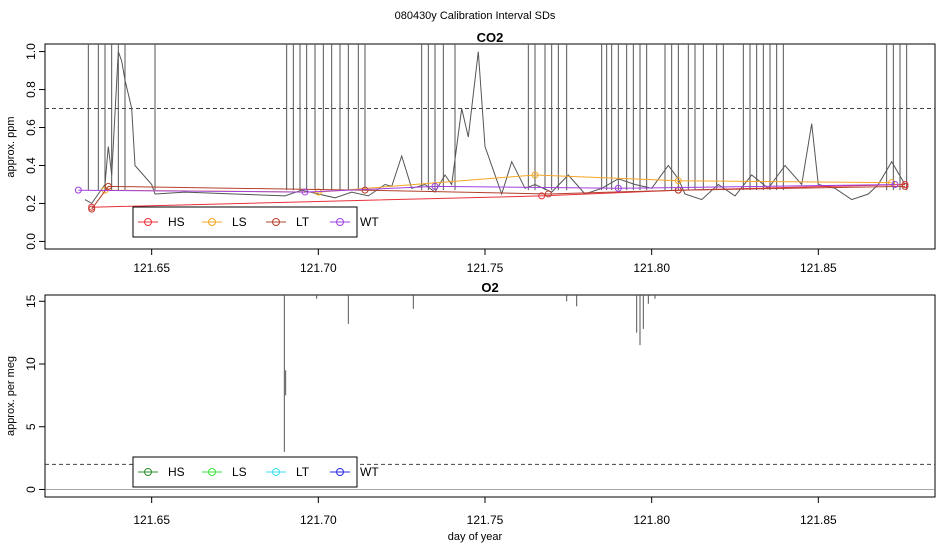 This screenshot has height=550, width=950. Describe the element at coordinates (11, 146) in the screenshot. I see `co2-y-axis-label: approx. ppm` at that location.